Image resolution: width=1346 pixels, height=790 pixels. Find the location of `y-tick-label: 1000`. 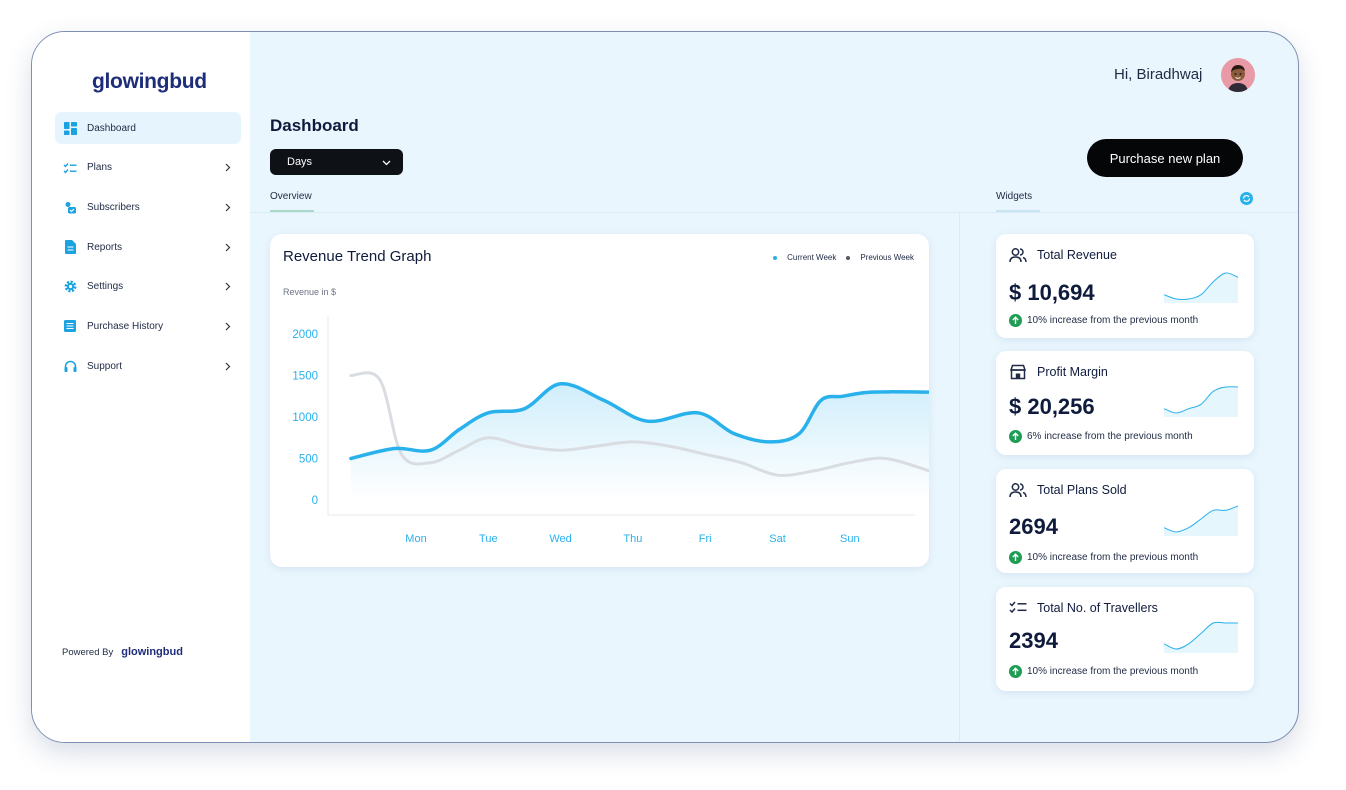

y-tick-label: 1000 is located at coordinates (305, 418).